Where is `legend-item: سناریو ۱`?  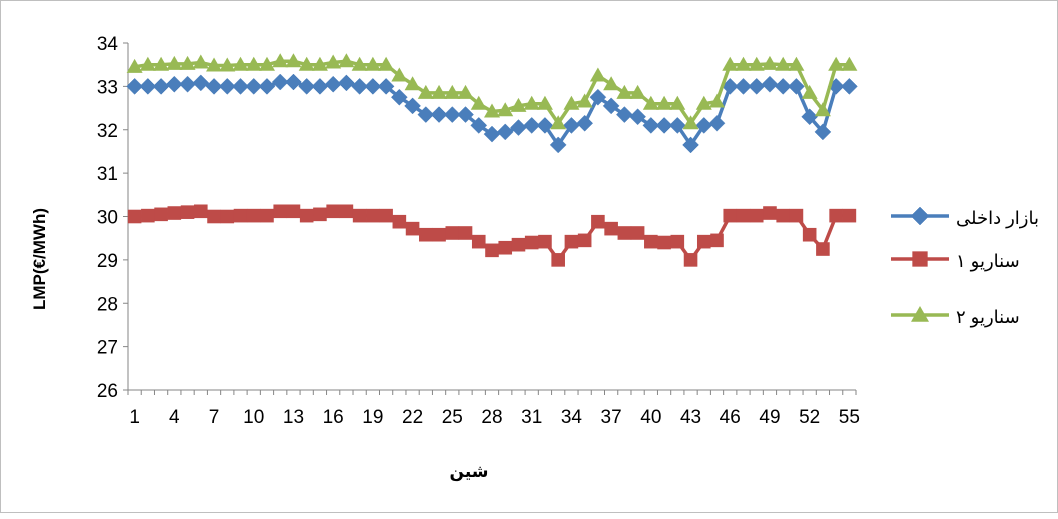 legend-item: سناریو ۱ is located at coordinates (955, 261).